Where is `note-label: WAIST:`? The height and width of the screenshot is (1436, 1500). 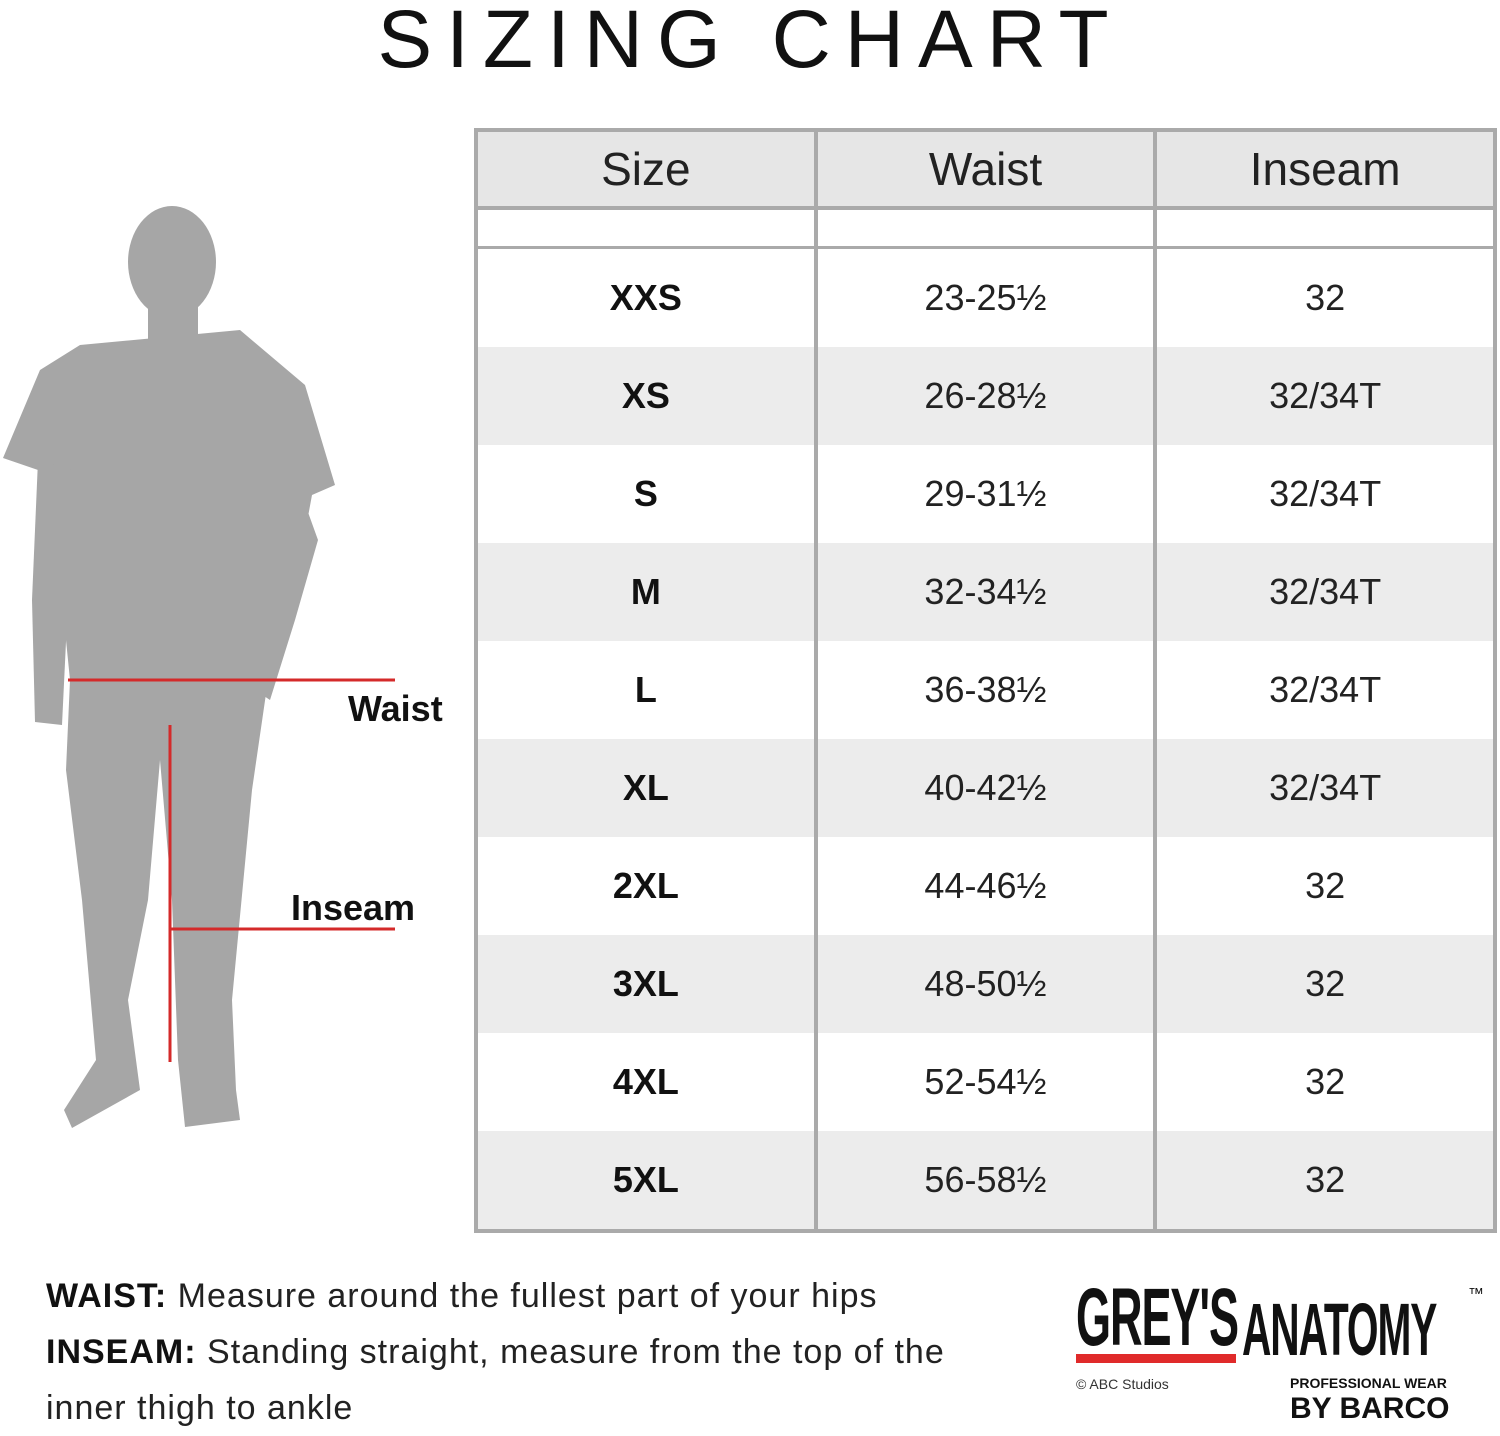 note-label: WAIST: is located at coordinates (107, 1296).